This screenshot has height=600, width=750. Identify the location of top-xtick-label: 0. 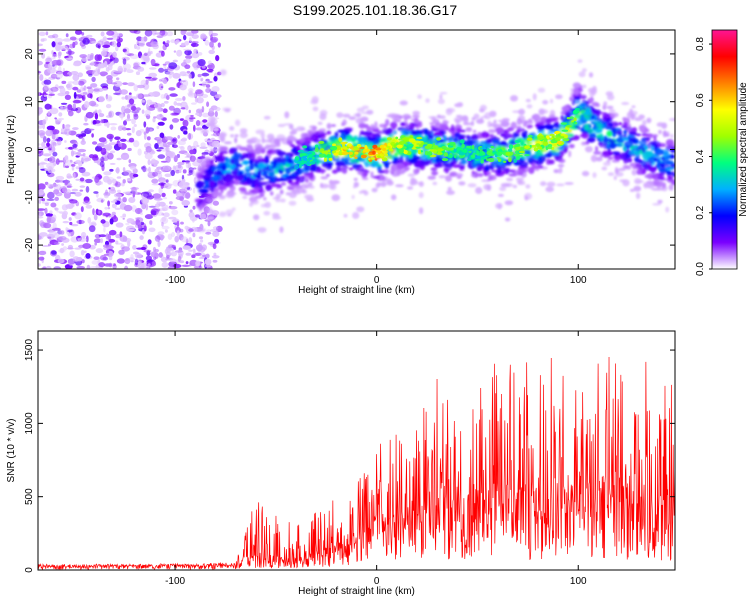
(377, 280).